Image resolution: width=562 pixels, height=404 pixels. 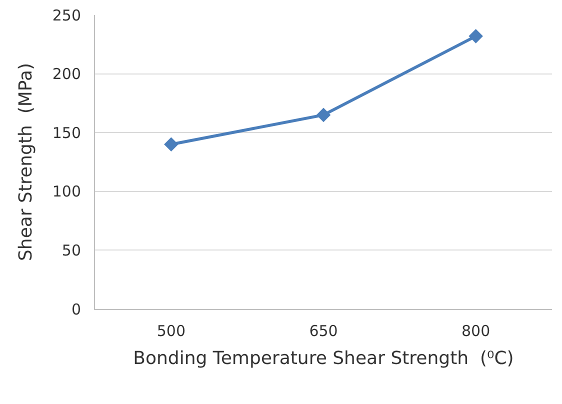 I want to click on y-tick-label: 100, so click(x=66, y=191).